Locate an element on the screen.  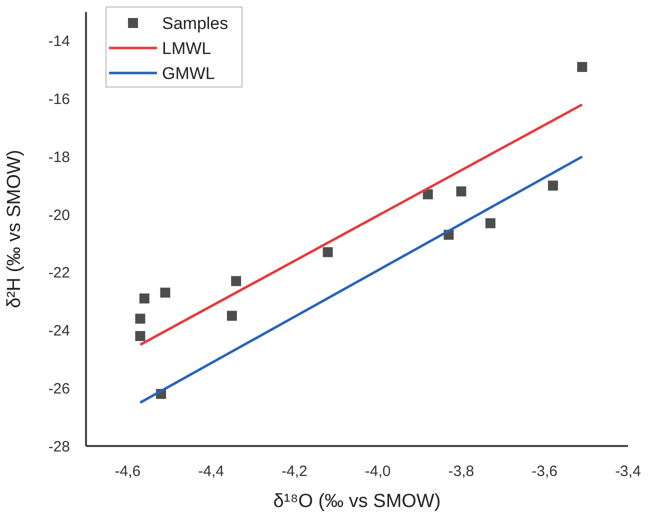
y-tick-label: -16 is located at coordinates (59, 99).